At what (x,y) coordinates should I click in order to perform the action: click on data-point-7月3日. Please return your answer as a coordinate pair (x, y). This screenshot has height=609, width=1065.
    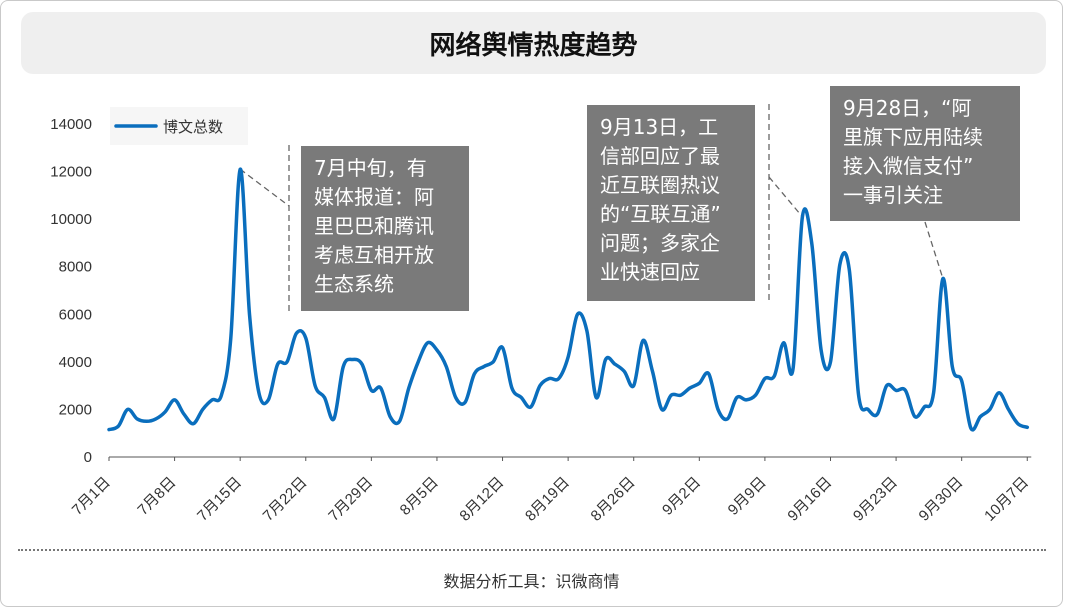
    Looking at the image, I should click on (128, 409).